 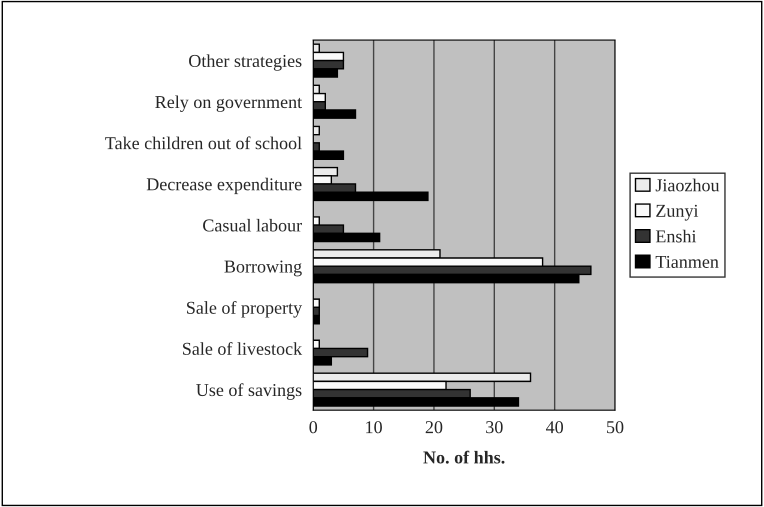 I want to click on y-tick-label: Casual labour, so click(x=252, y=225).